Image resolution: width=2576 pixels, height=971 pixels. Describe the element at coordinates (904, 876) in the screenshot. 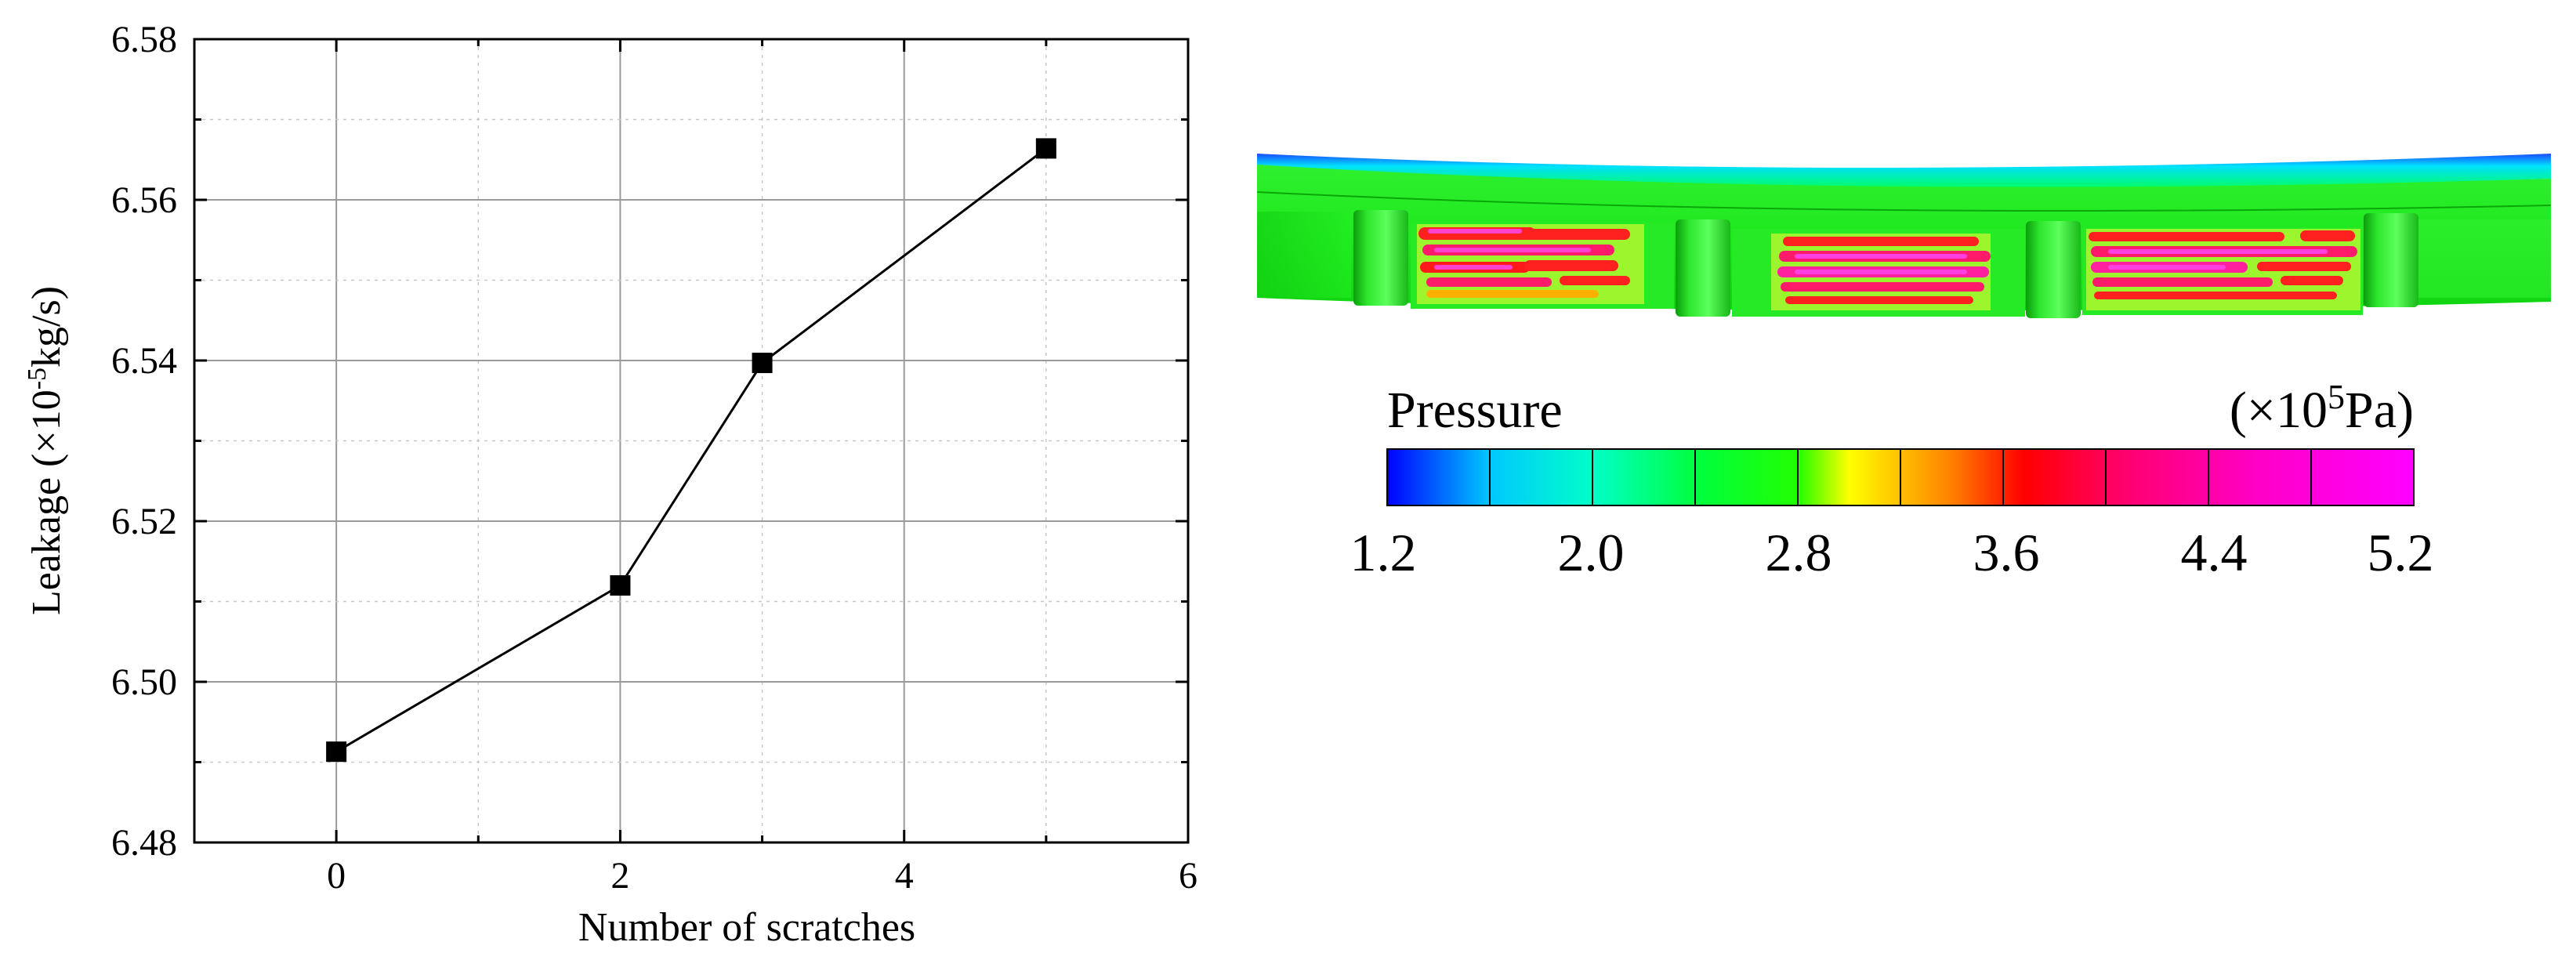

I see `x-tick-label: 4` at that location.